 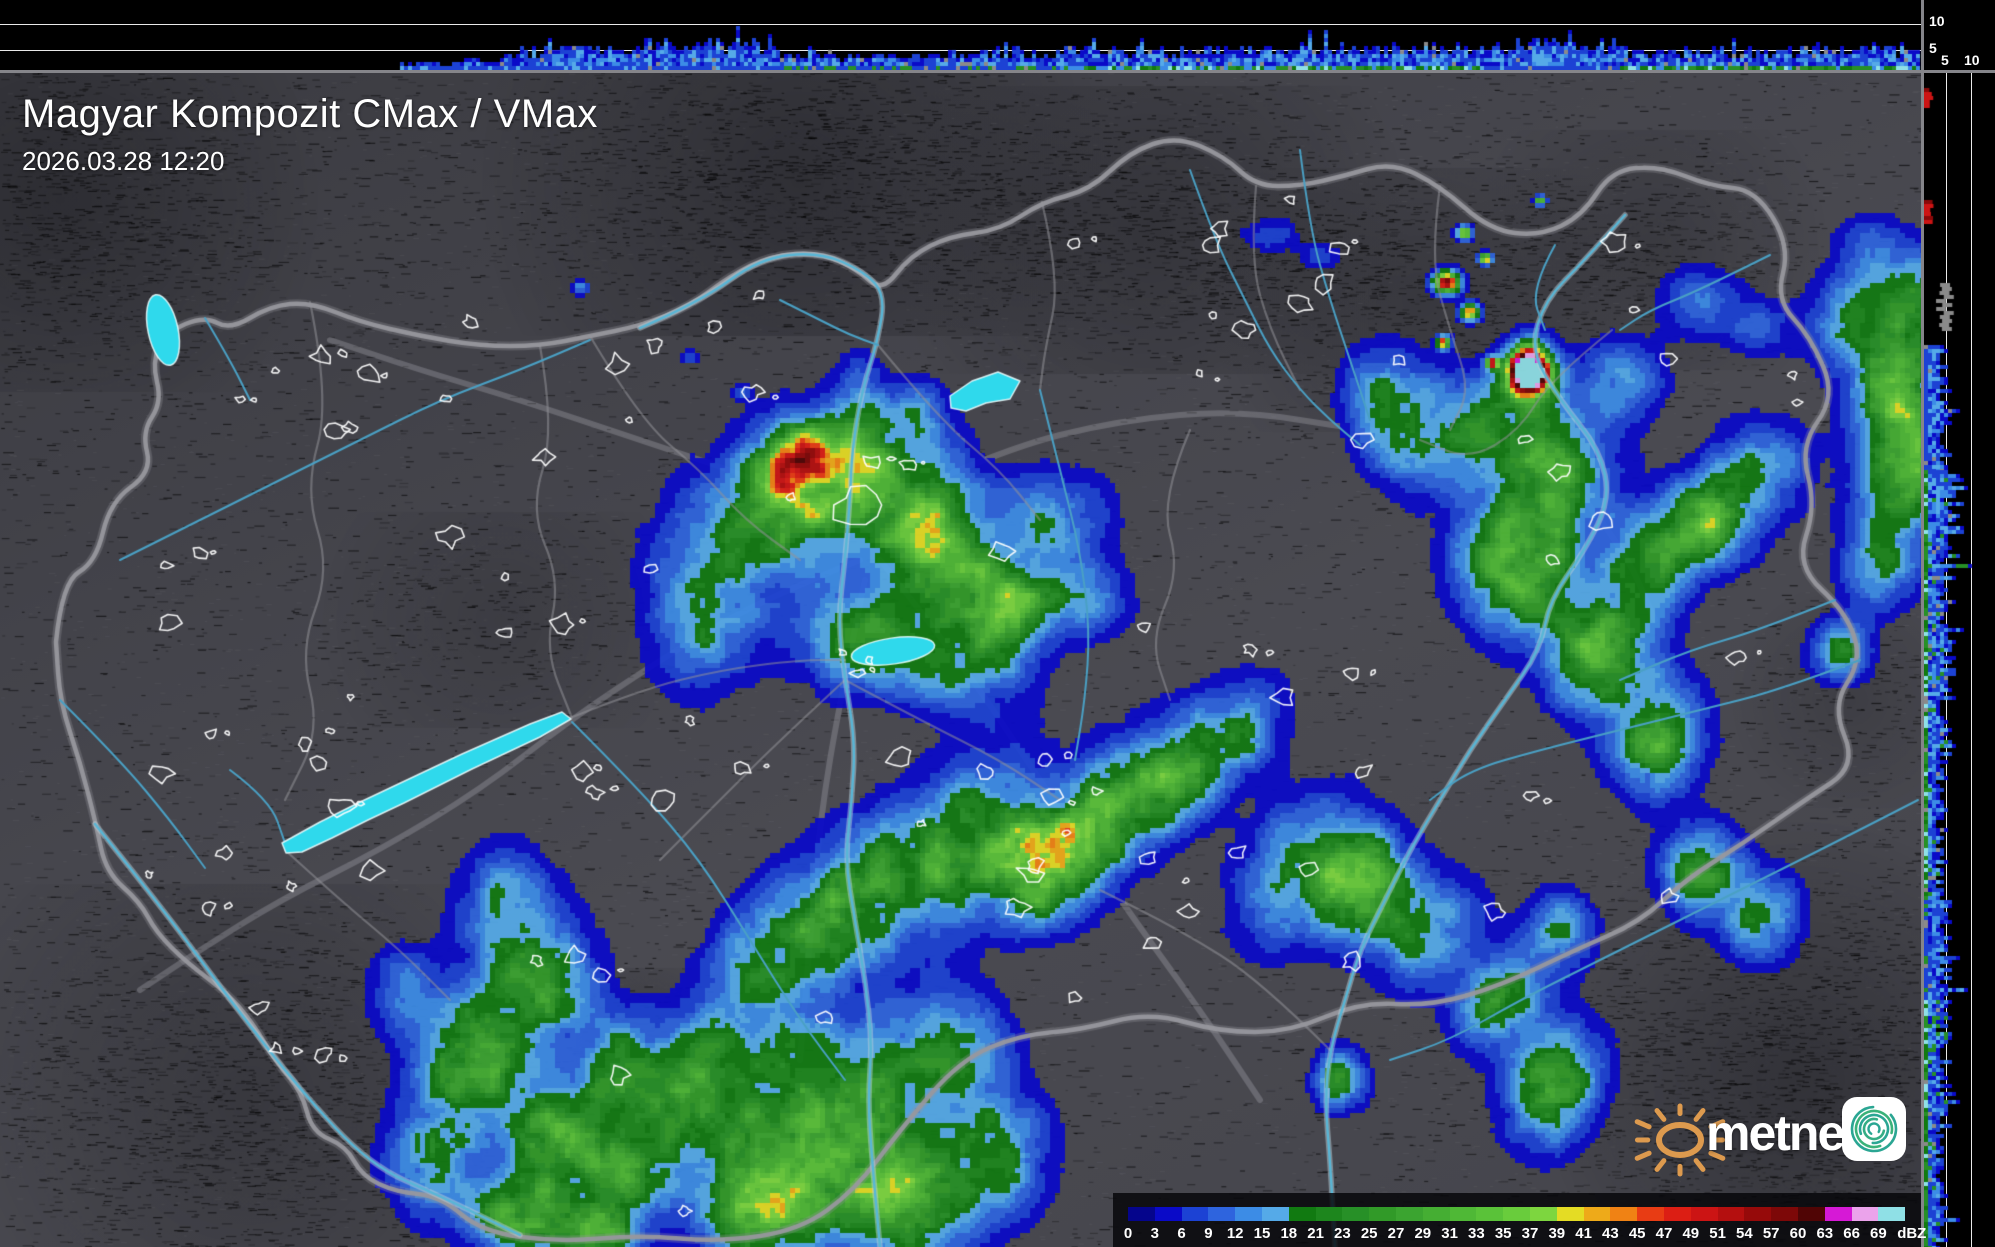 I want to click on metnet-logo: metnet, so click(x=1778, y=1136).